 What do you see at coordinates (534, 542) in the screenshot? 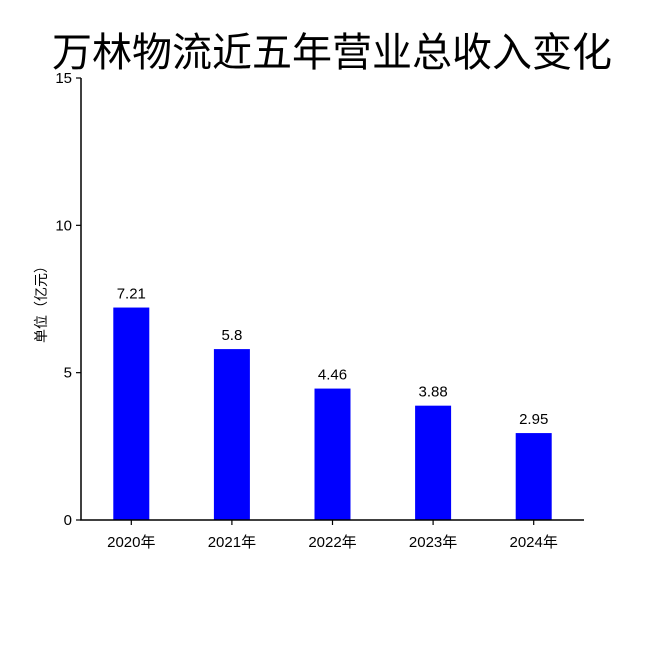
I see `x-tick-label: 2024年` at bounding box center [534, 542].